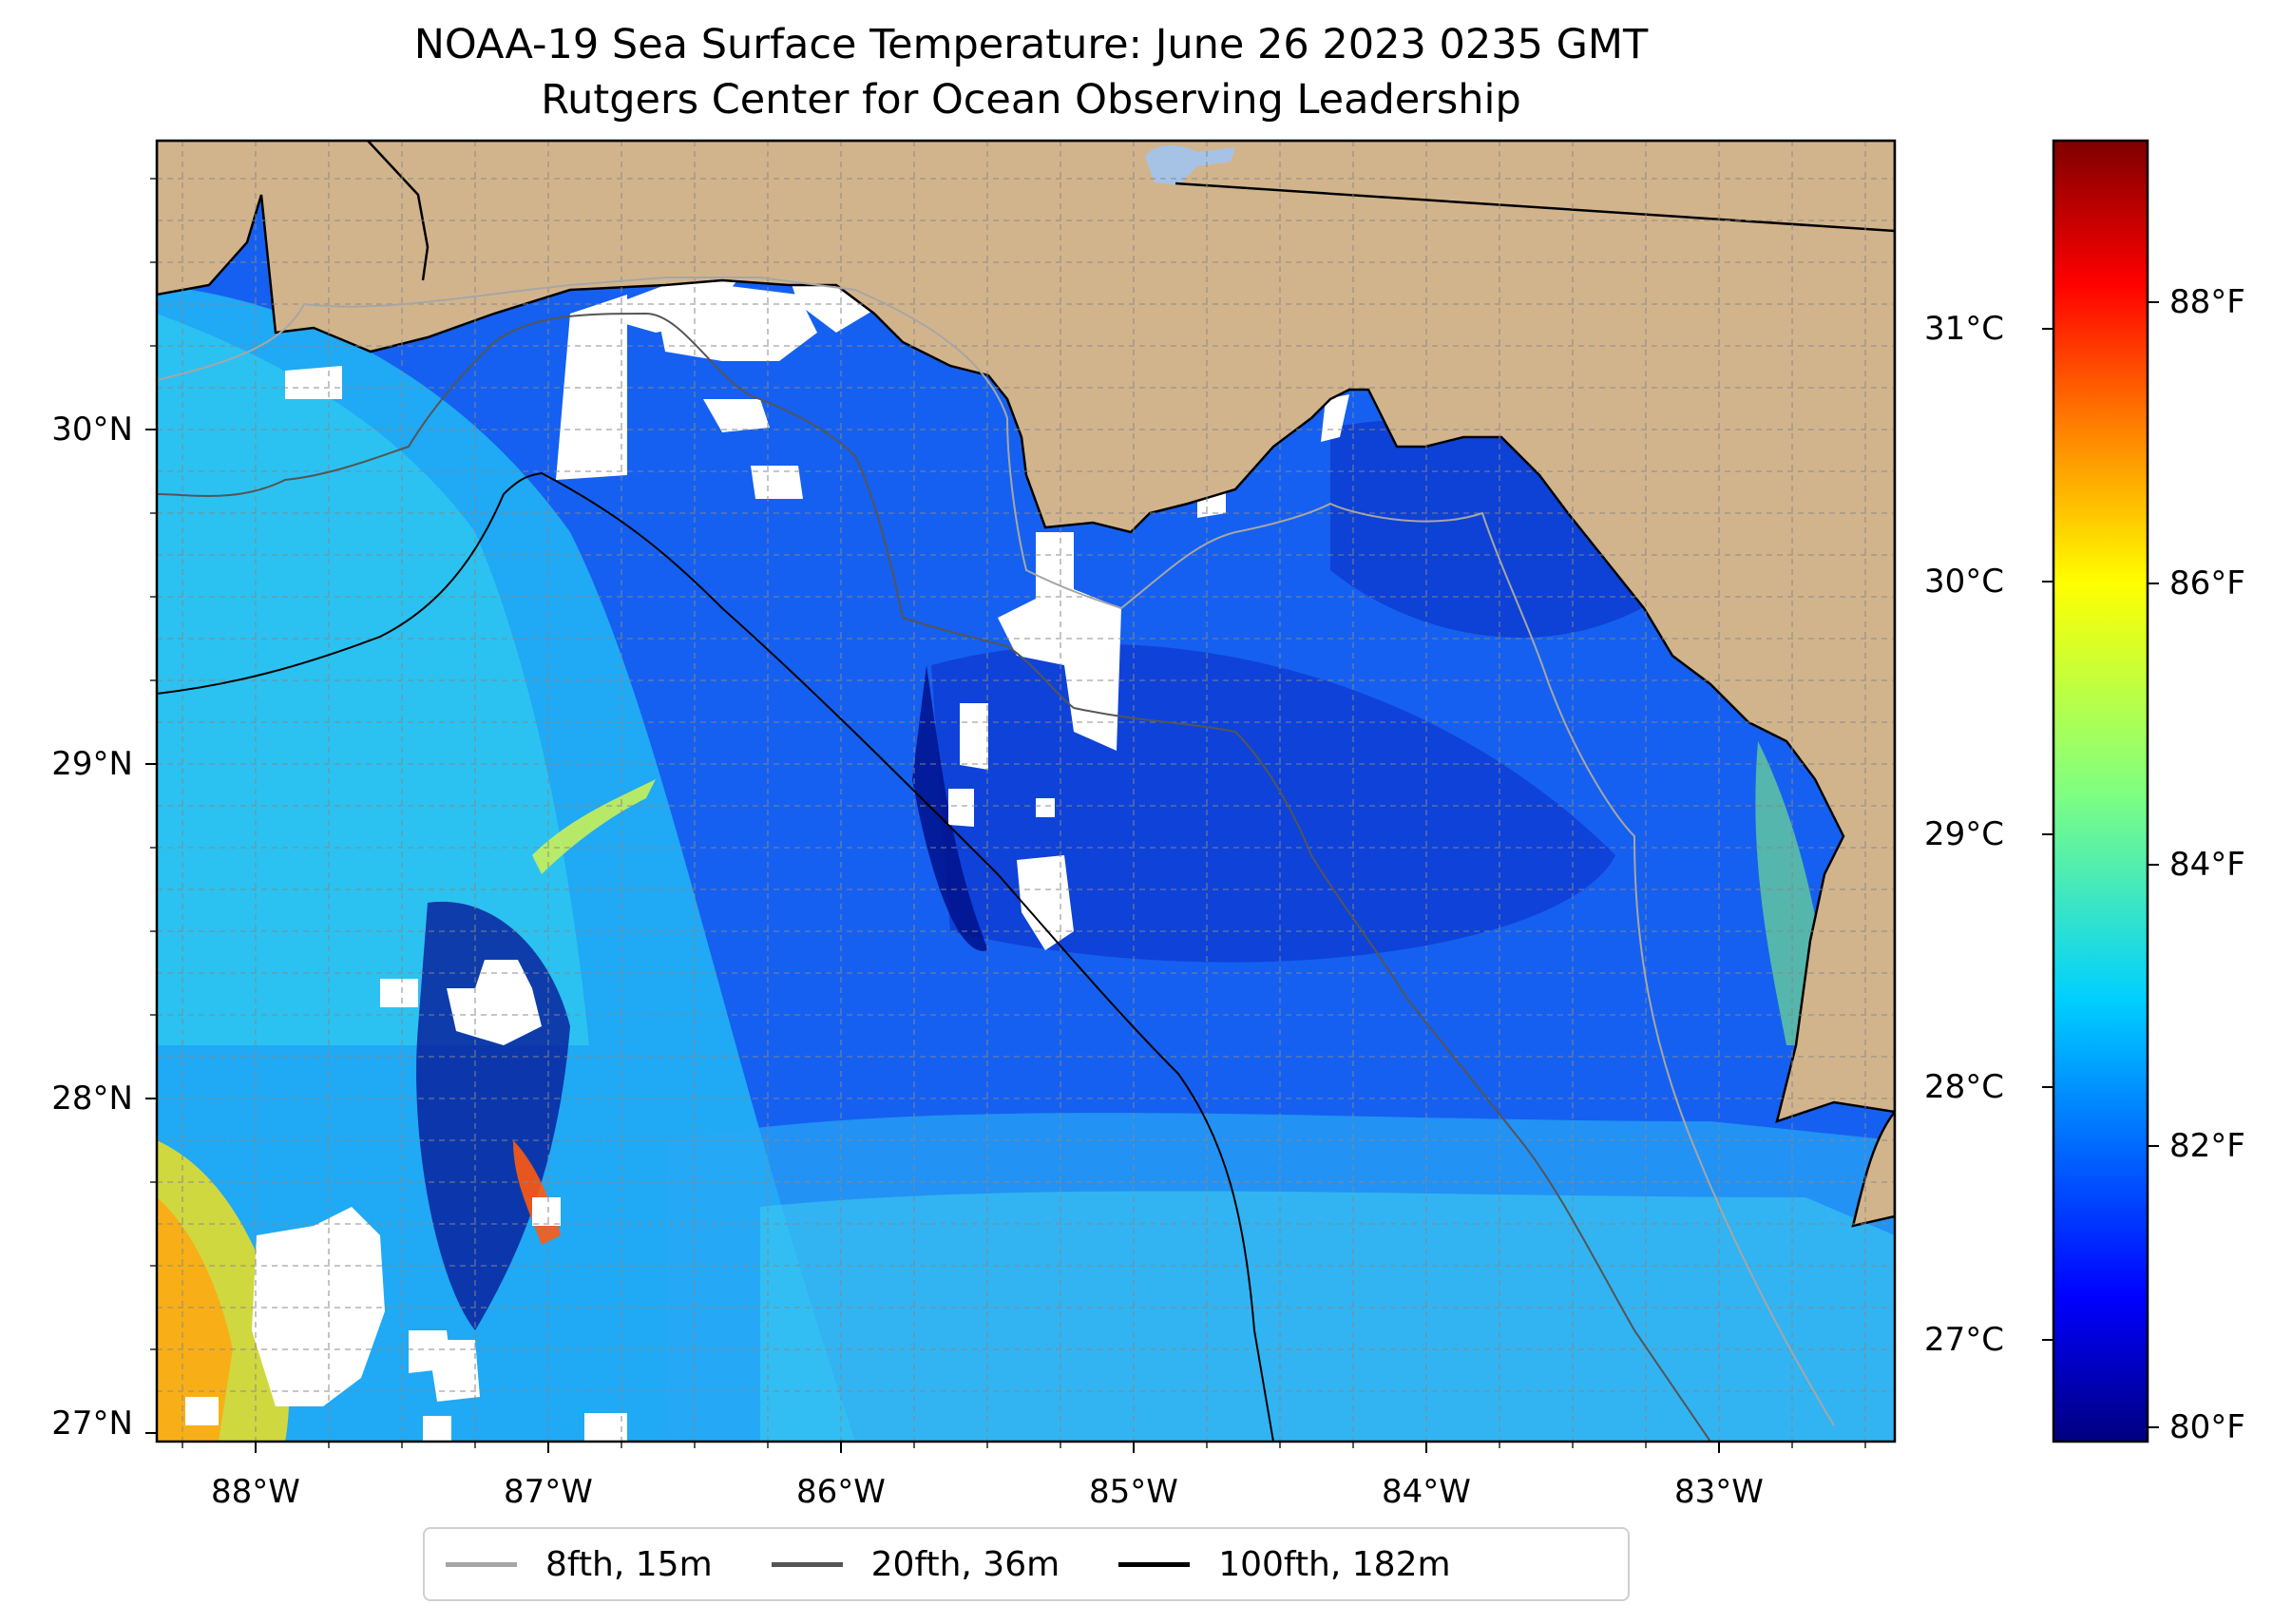 The image size is (2292, 1624). What do you see at coordinates (1426, 1492) in the screenshot?
I see `lon-label: 84°W` at bounding box center [1426, 1492].